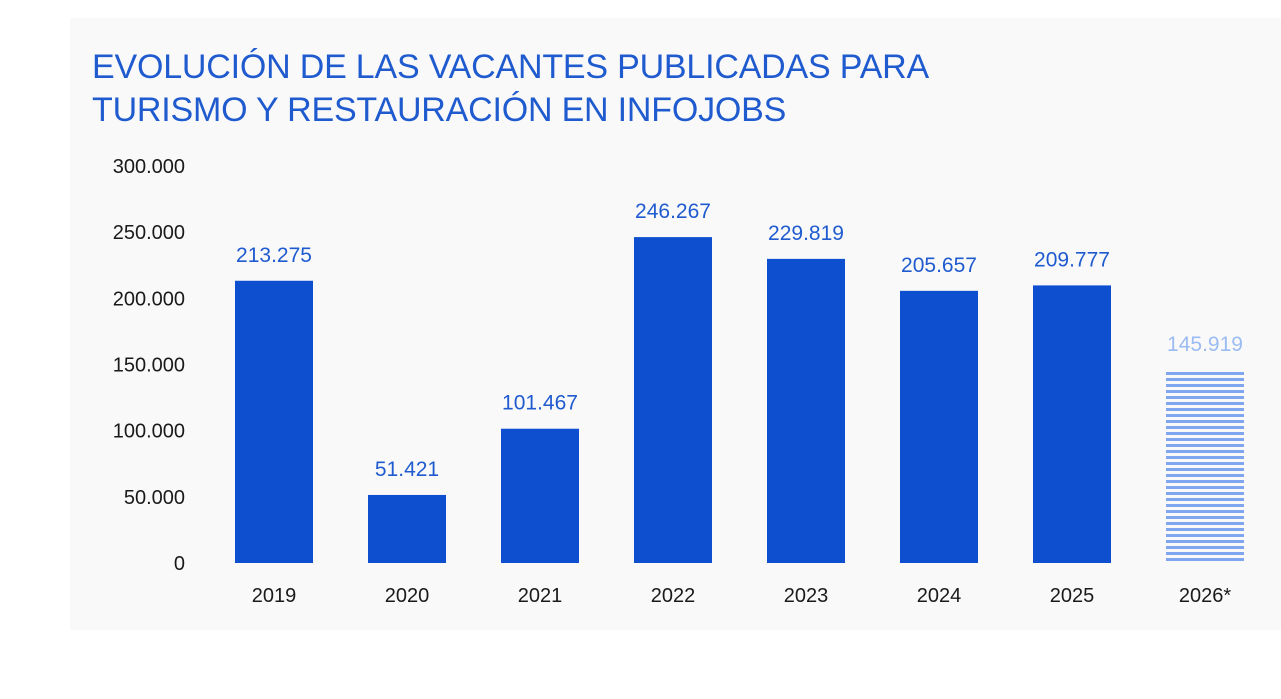 This screenshot has width=1281, height=699. What do you see at coordinates (407, 596) in the screenshot?
I see `x-tick-label: 2020` at bounding box center [407, 596].